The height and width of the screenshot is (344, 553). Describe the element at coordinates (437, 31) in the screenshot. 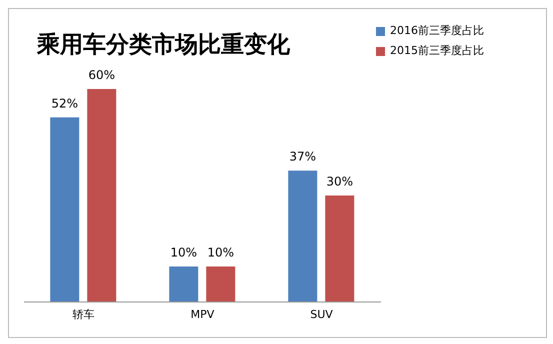

I see `legend-label: 2016前三季度占比` at that location.